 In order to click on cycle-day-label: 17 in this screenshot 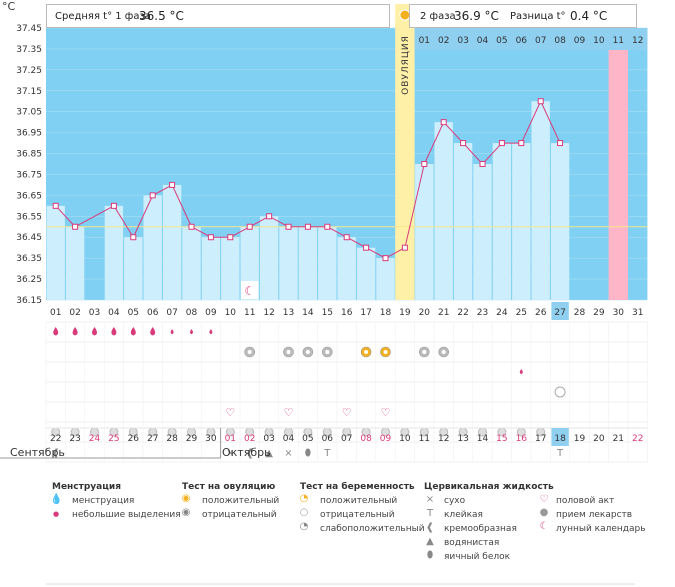, I will do `click(365, 313)`.